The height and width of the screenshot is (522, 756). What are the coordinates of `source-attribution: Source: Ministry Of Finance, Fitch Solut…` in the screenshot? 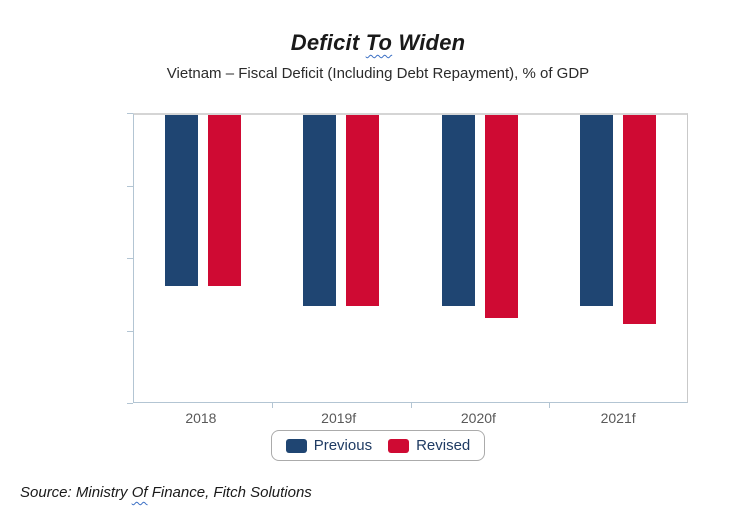 It's located at (166, 492).